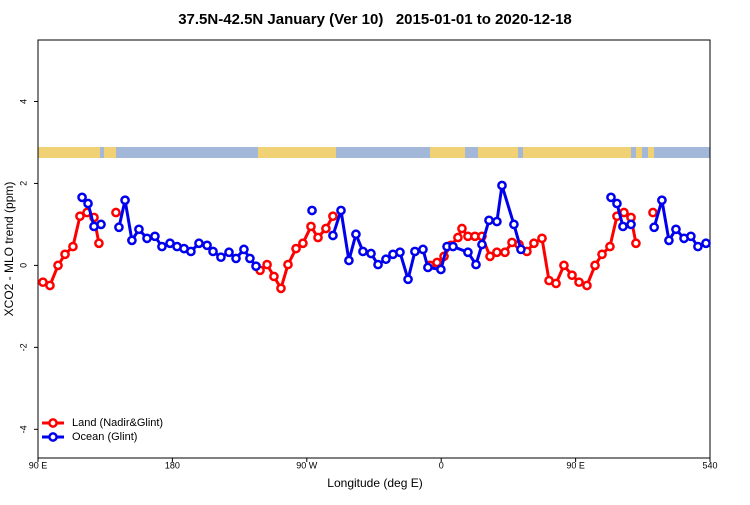 This screenshot has height=505, width=750. What do you see at coordinates (23, 429) in the screenshot?
I see `y-tick-label: -4` at bounding box center [23, 429].